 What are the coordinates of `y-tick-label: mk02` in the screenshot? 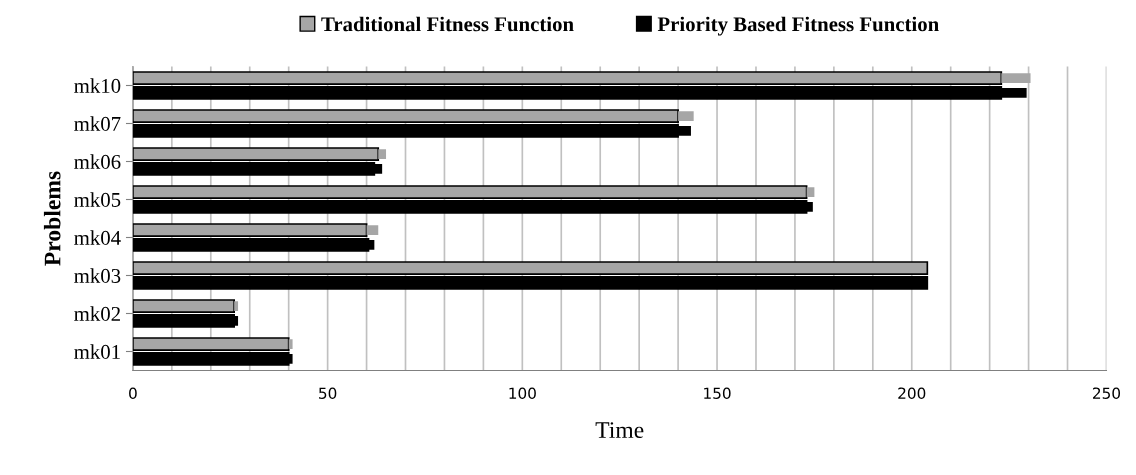 It's located at (97, 313).